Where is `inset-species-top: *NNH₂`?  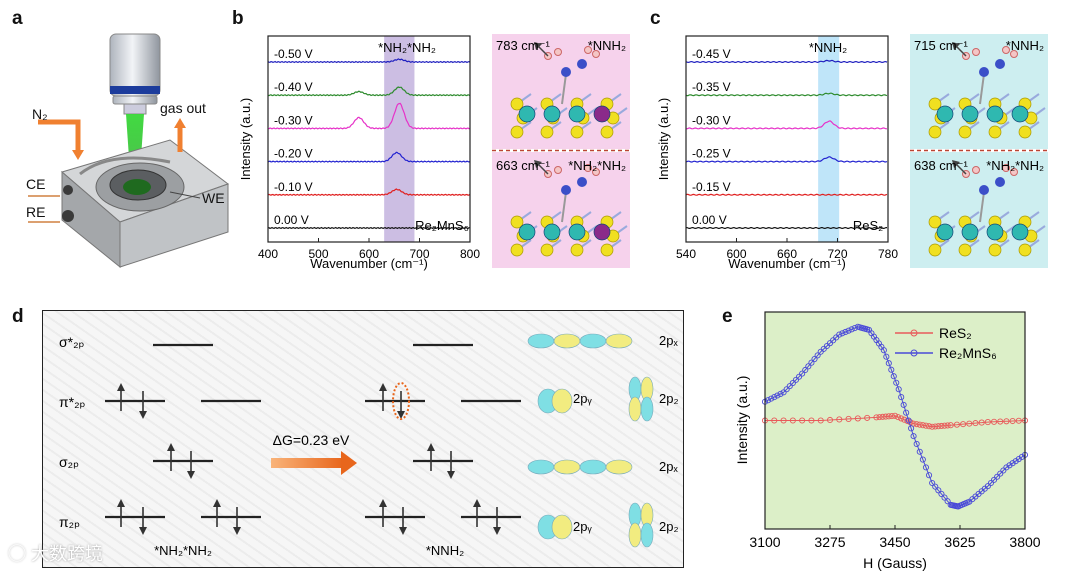
inset-species-top: *NNH₂ is located at coordinates (607, 45).